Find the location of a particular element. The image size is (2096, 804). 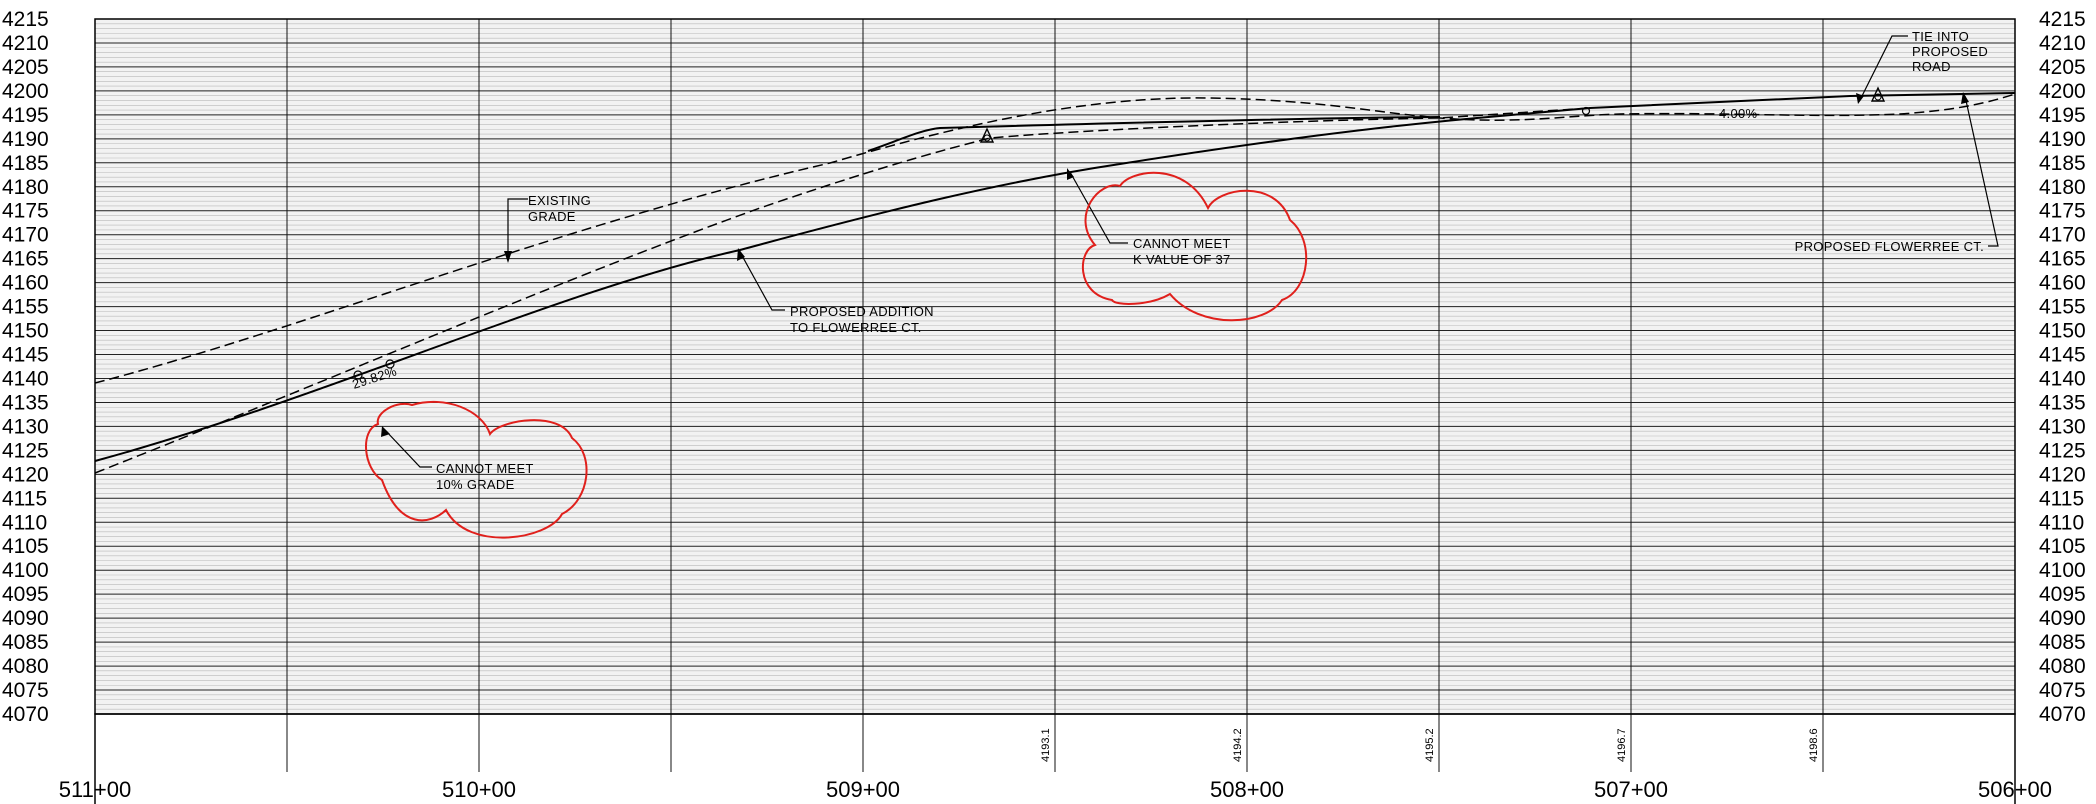

k-value-label-line1: CANNOT MEET is located at coordinates (1182, 243).